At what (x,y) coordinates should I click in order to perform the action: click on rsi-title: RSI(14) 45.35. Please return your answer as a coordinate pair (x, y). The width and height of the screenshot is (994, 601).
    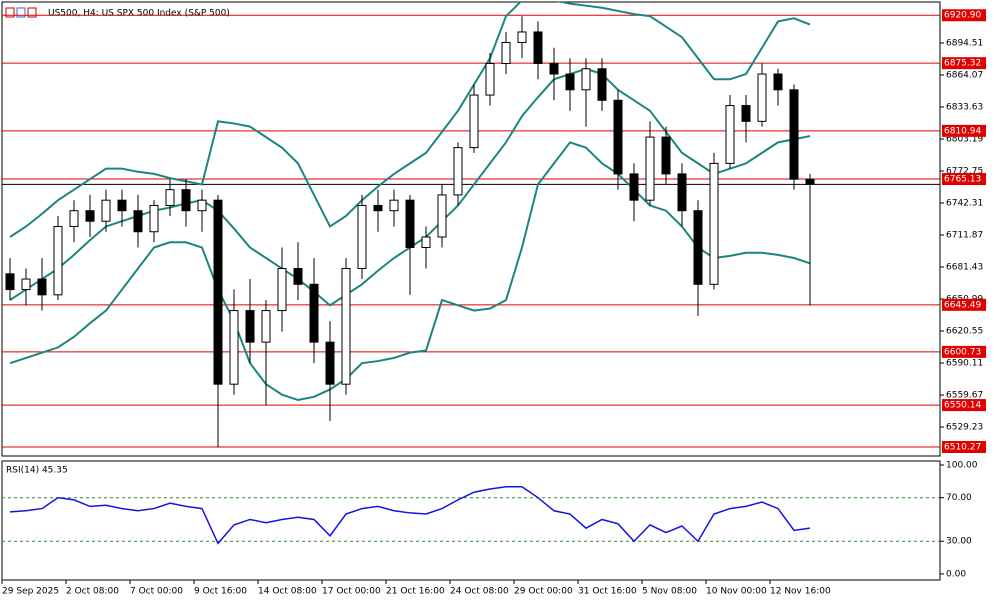
    Looking at the image, I should click on (37, 471).